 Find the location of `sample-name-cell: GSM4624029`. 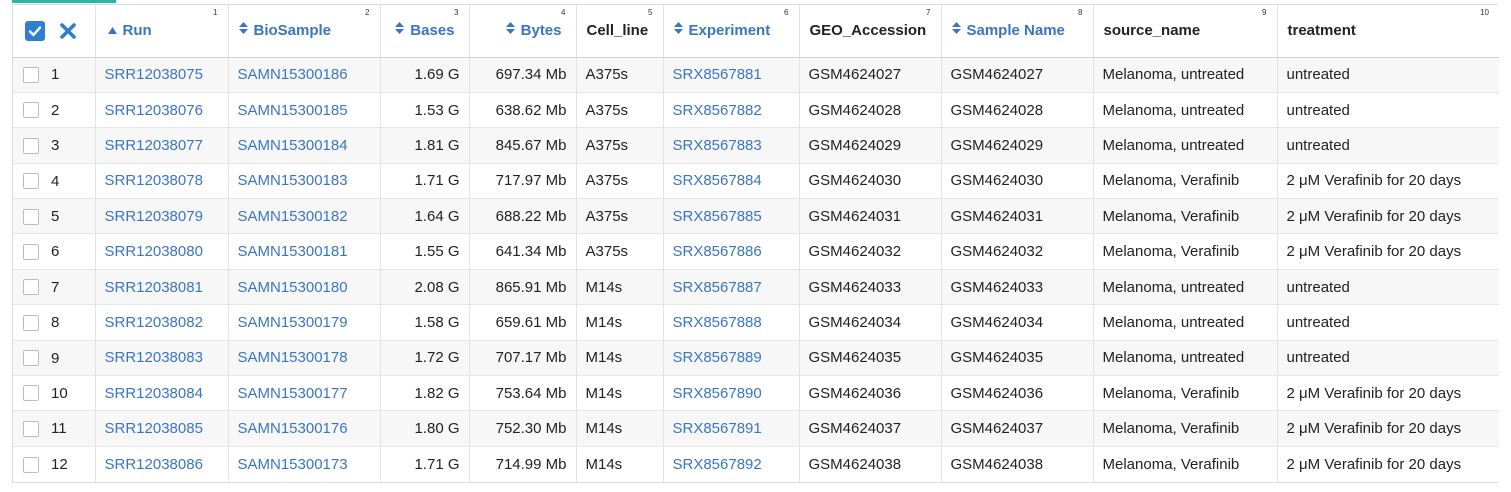

sample-name-cell: GSM4624029 is located at coordinates (1017, 145).